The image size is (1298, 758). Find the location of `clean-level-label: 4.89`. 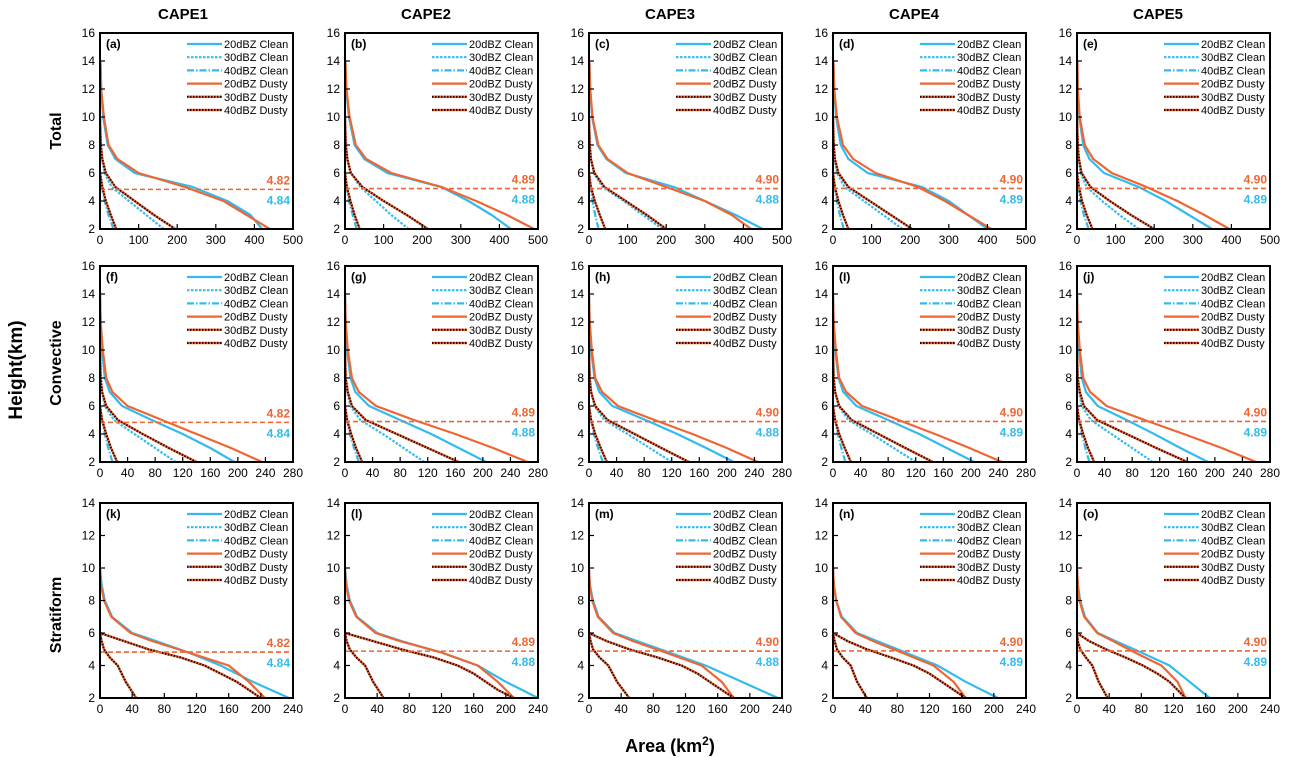

clean-level-label: 4.89 is located at coordinates (1256, 199).